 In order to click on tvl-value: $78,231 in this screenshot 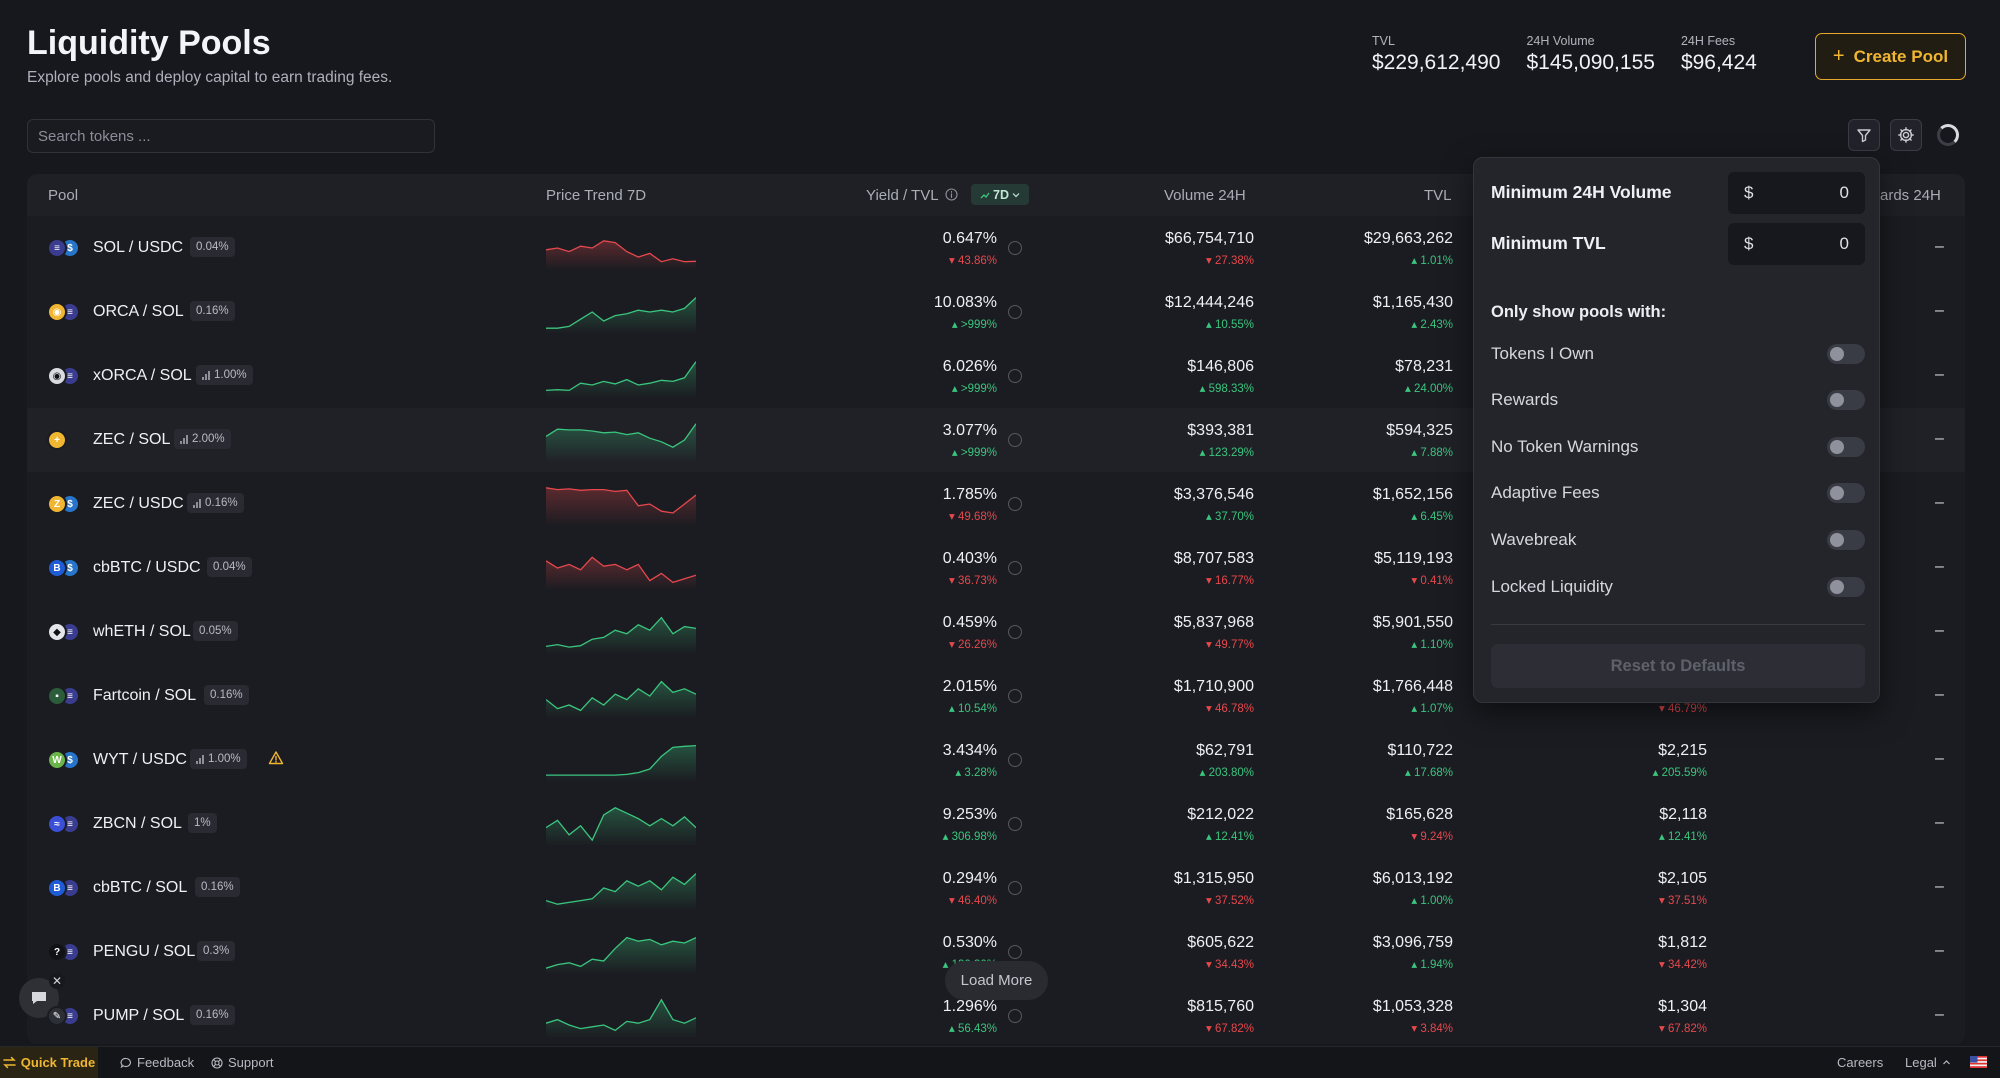, I will do `click(1424, 366)`.